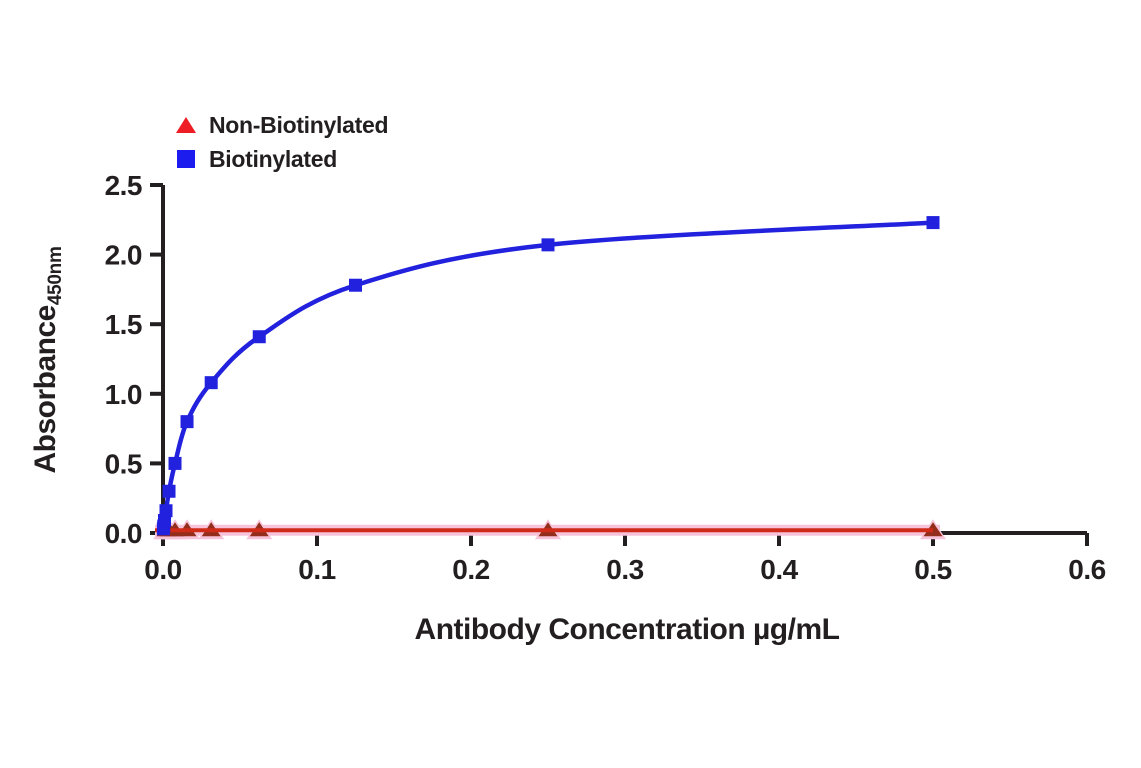 The image size is (1141, 768). Describe the element at coordinates (470, 569) in the screenshot. I see `svg-text: 0.2` at that location.